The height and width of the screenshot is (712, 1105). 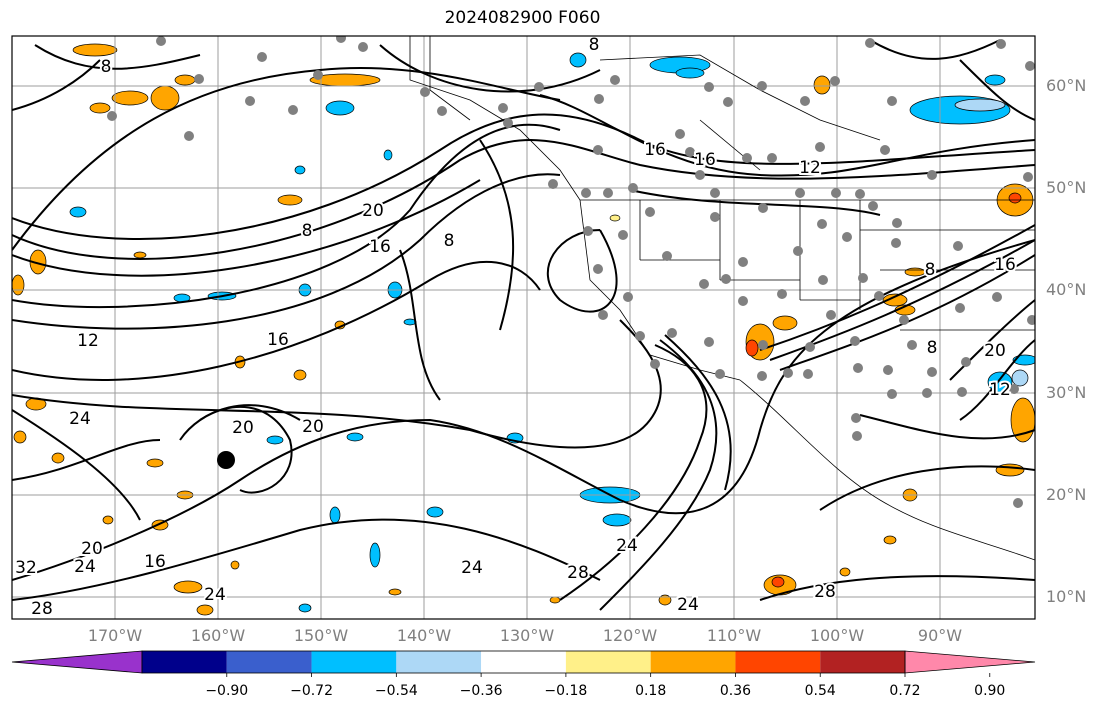 I want to click on lat-label: 20°N, so click(x=1066, y=494).